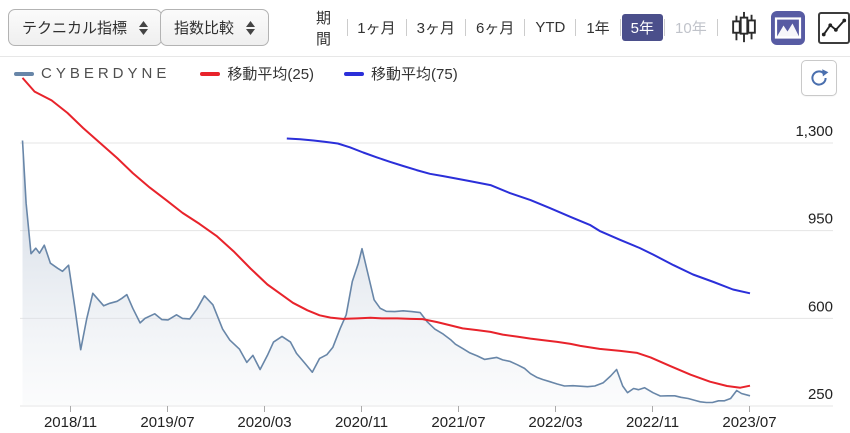 The image size is (850, 433). I want to click on line-chart-icon, so click(834, 27).